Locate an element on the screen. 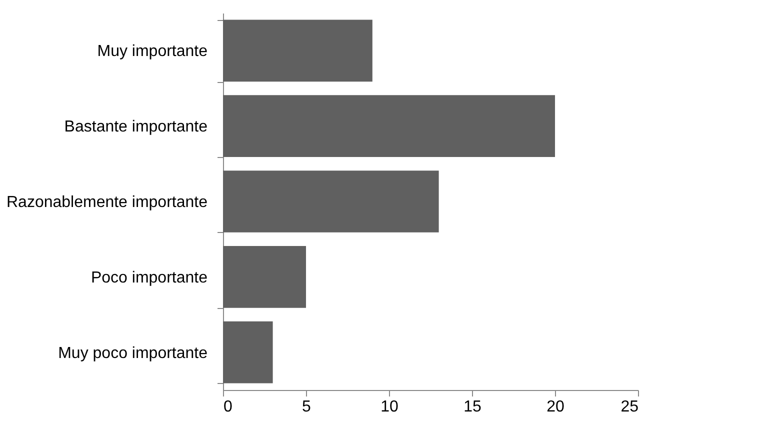 The width and height of the screenshot is (774, 440). x-tick-label: 15 is located at coordinates (473, 407).